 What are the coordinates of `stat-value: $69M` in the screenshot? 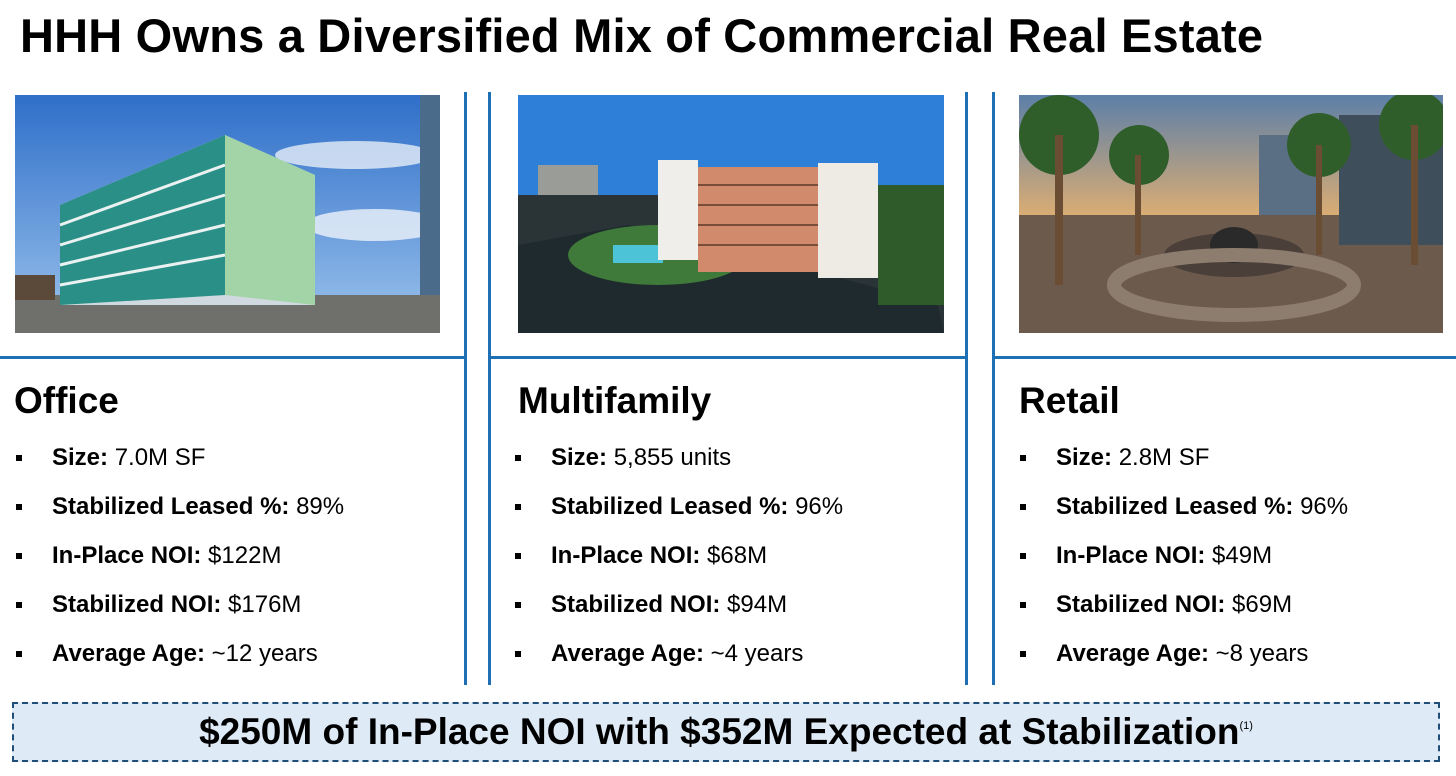 It's located at (1262, 604).